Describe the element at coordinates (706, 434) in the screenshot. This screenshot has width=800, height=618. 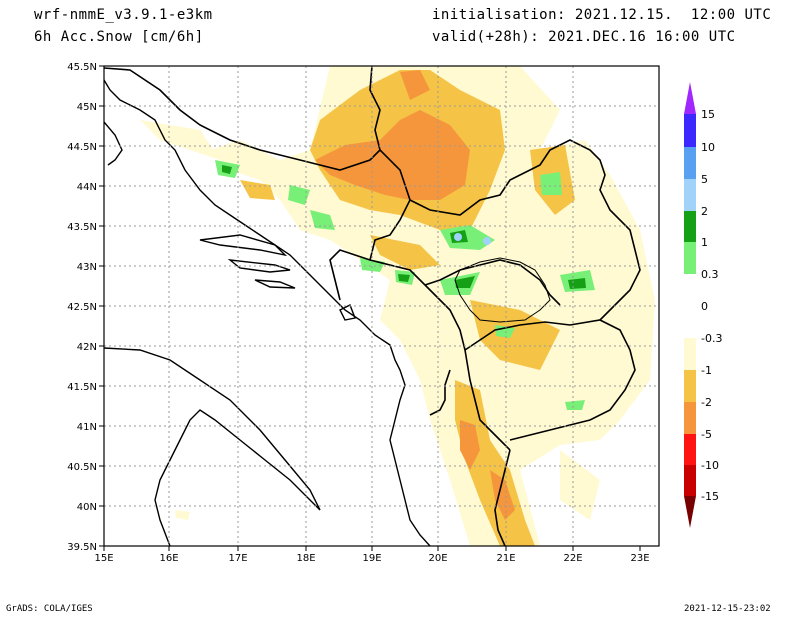
I see `colorbar-label: -5` at that location.